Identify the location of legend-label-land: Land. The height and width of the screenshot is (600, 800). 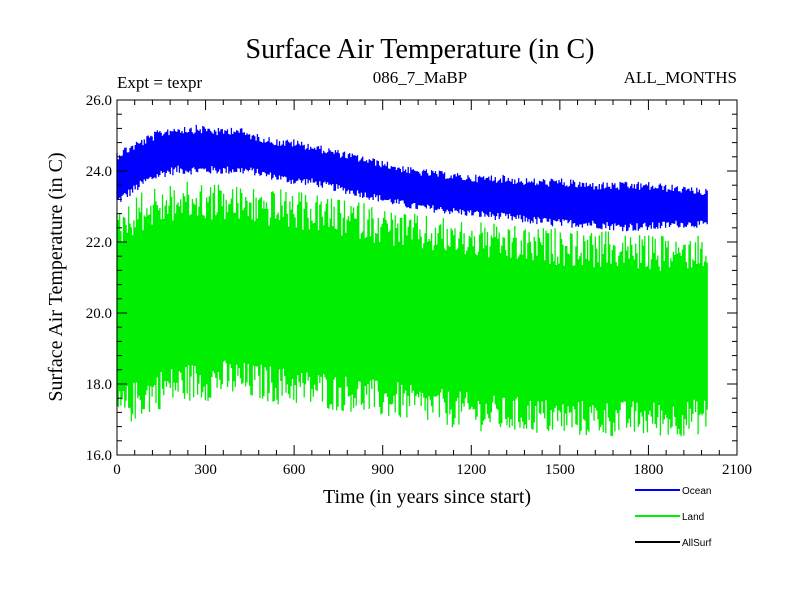
(693, 517).